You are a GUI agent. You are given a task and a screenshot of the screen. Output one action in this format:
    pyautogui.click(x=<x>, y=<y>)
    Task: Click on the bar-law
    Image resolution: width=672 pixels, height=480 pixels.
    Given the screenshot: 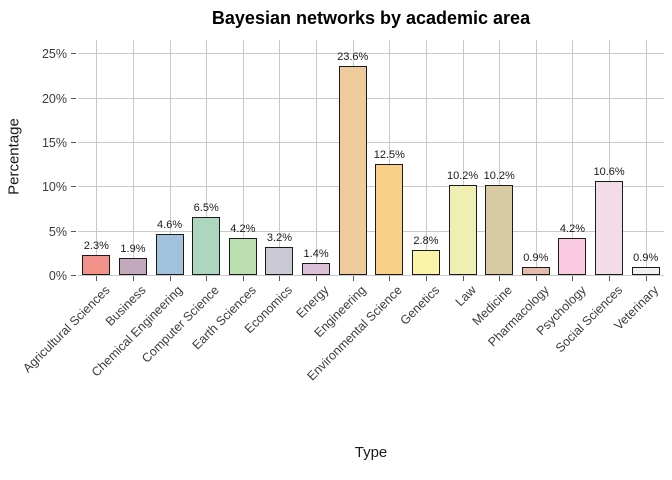 What is the action you would take?
    pyautogui.click(x=462, y=229)
    